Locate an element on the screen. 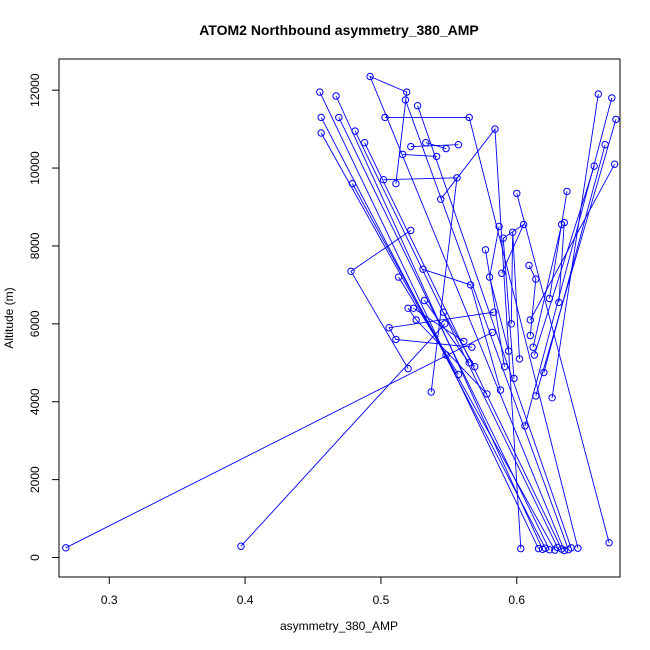  y-axis-label: Altitude (m) is located at coordinates (9, 317).